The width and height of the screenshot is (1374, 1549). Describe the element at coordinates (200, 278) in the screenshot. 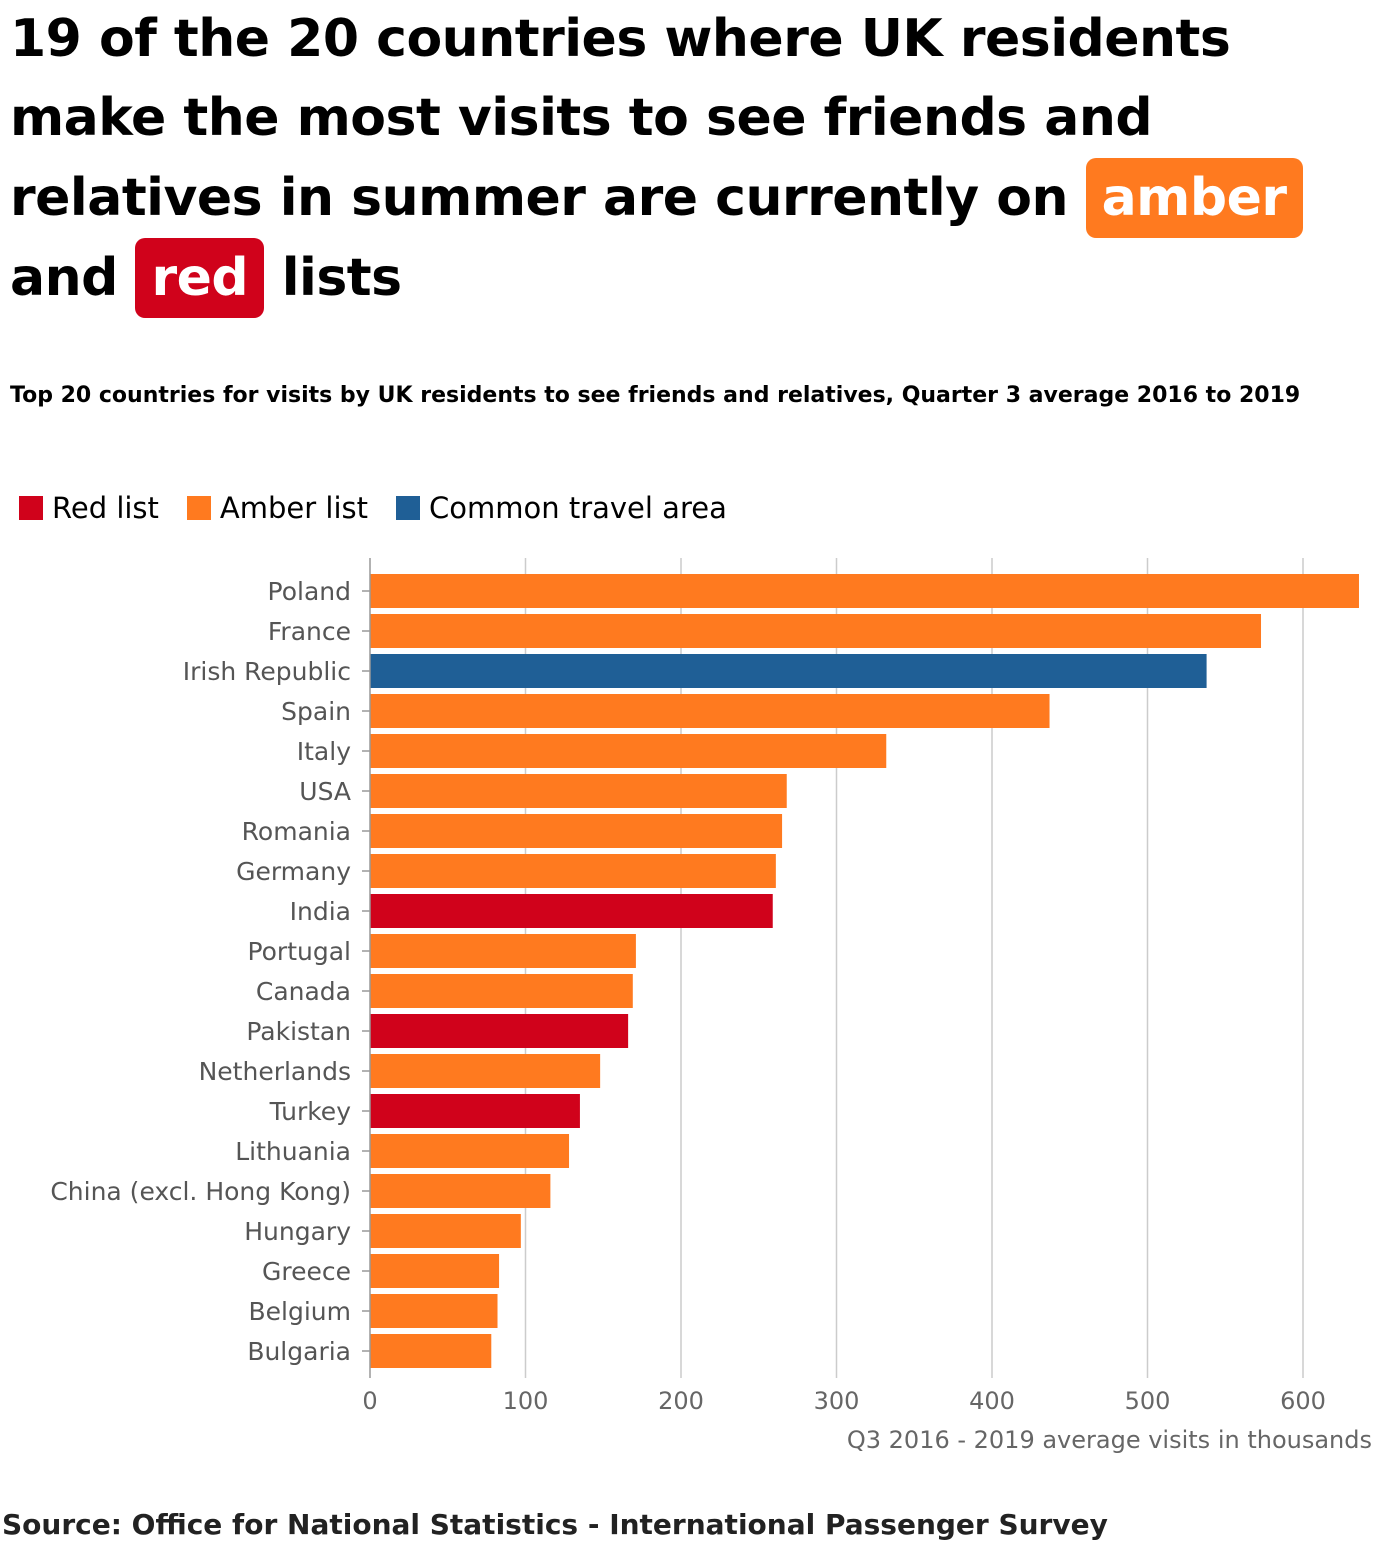

I see `red-highlight: red` at that location.